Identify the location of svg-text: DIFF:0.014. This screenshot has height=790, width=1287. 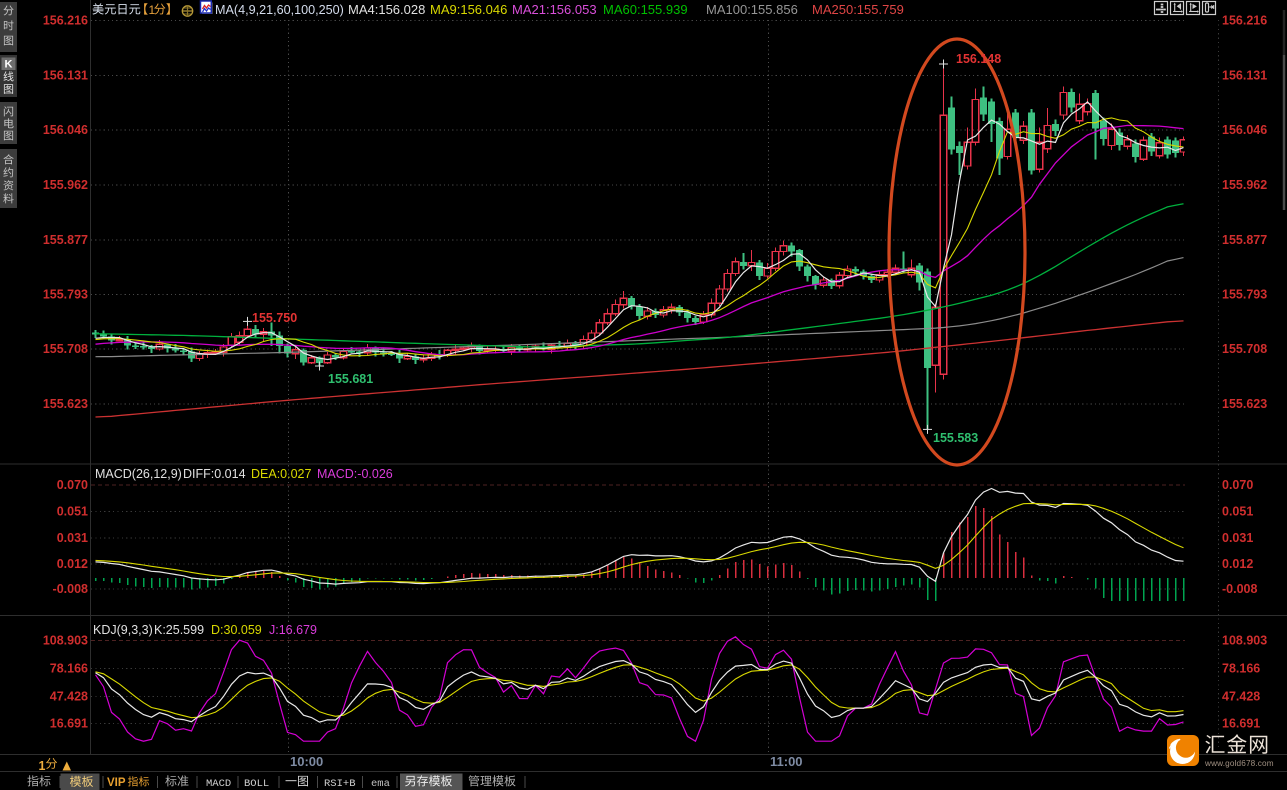
(214, 474).